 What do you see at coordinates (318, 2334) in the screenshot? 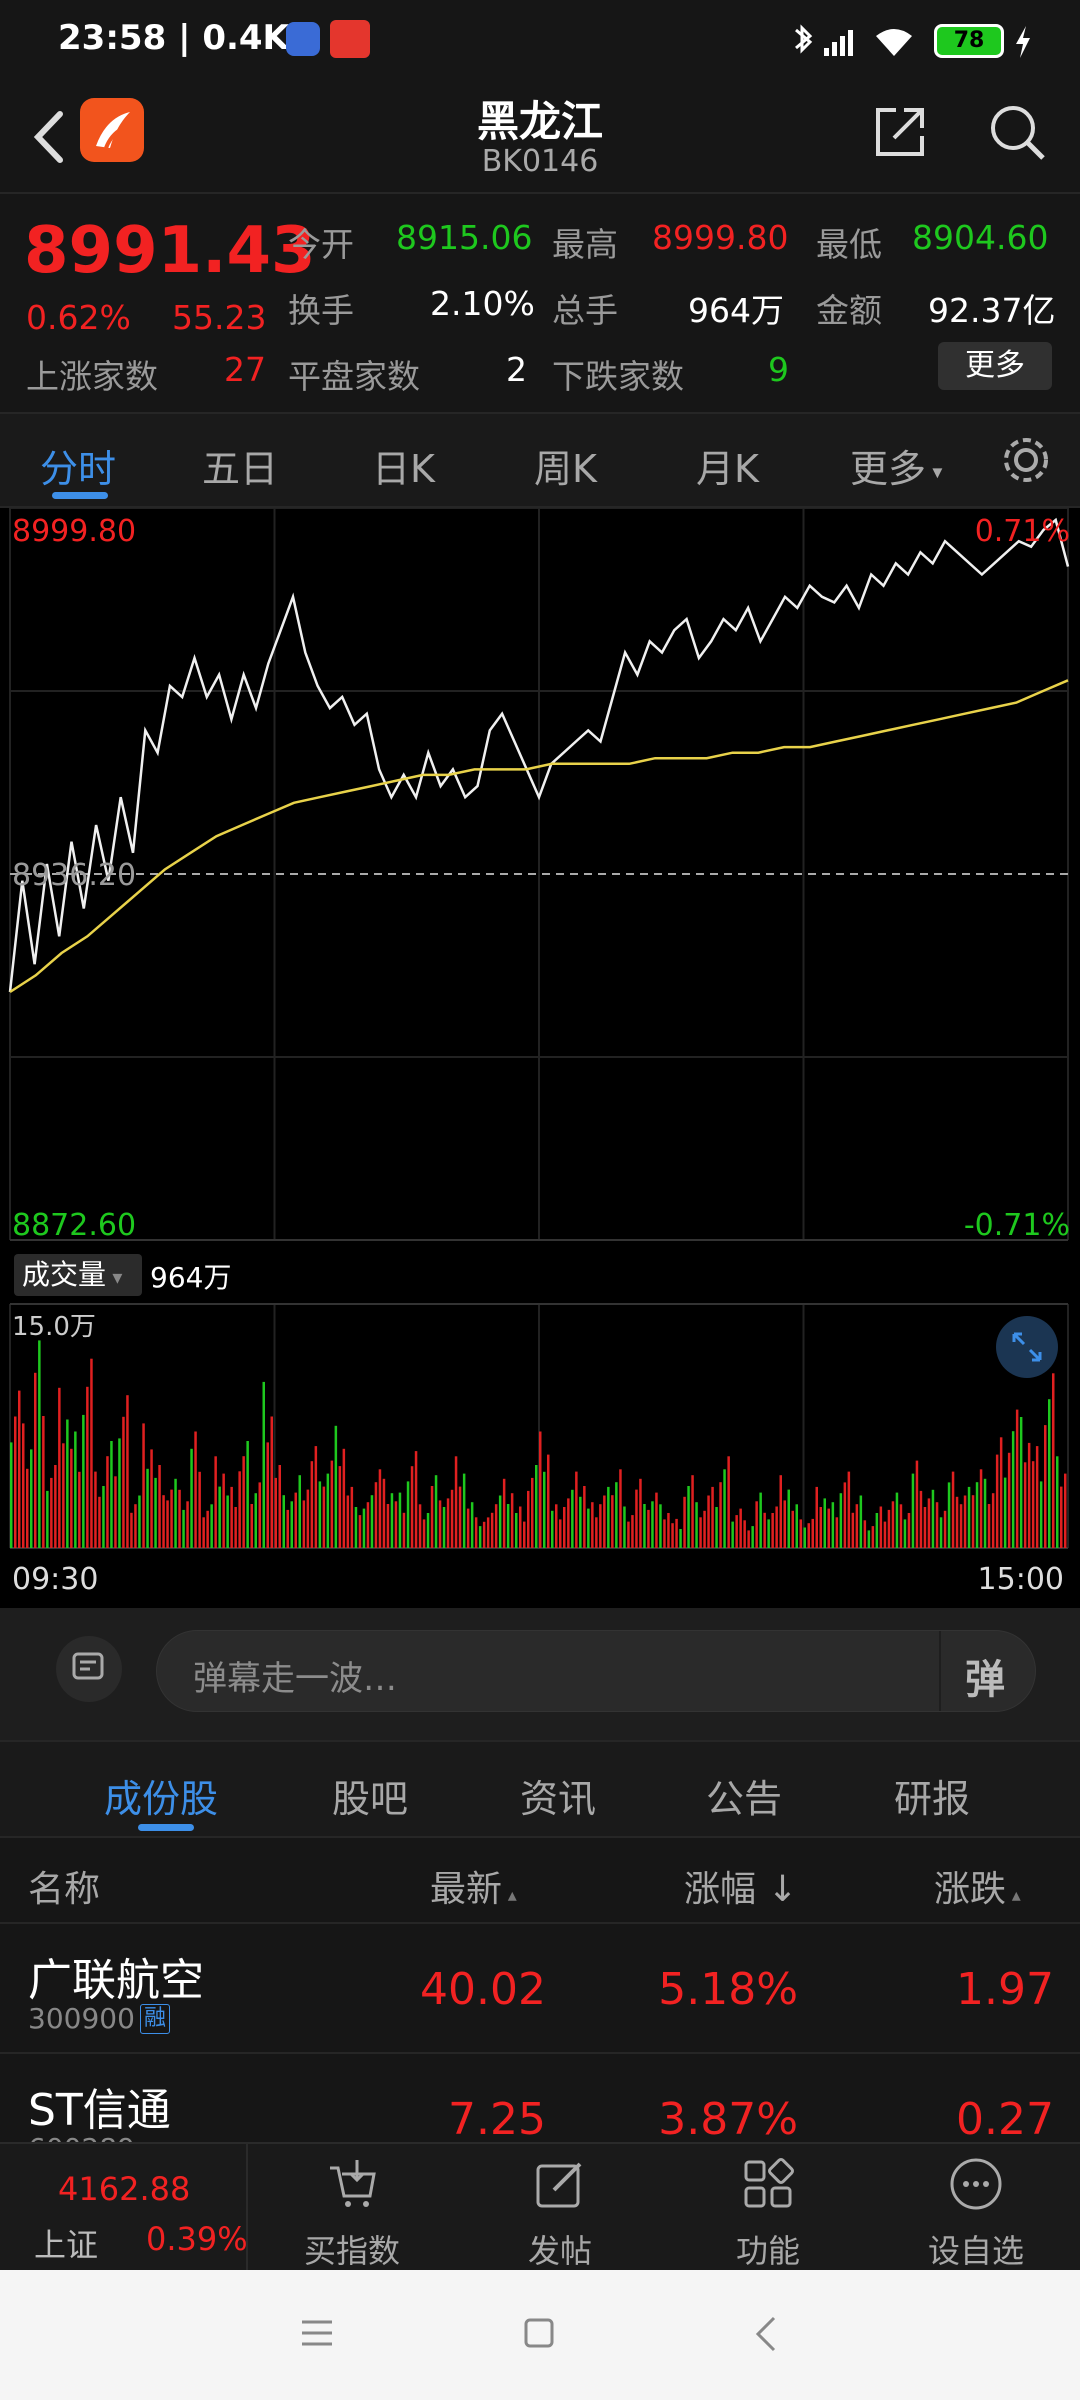
I see `menu-icon` at bounding box center [318, 2334].